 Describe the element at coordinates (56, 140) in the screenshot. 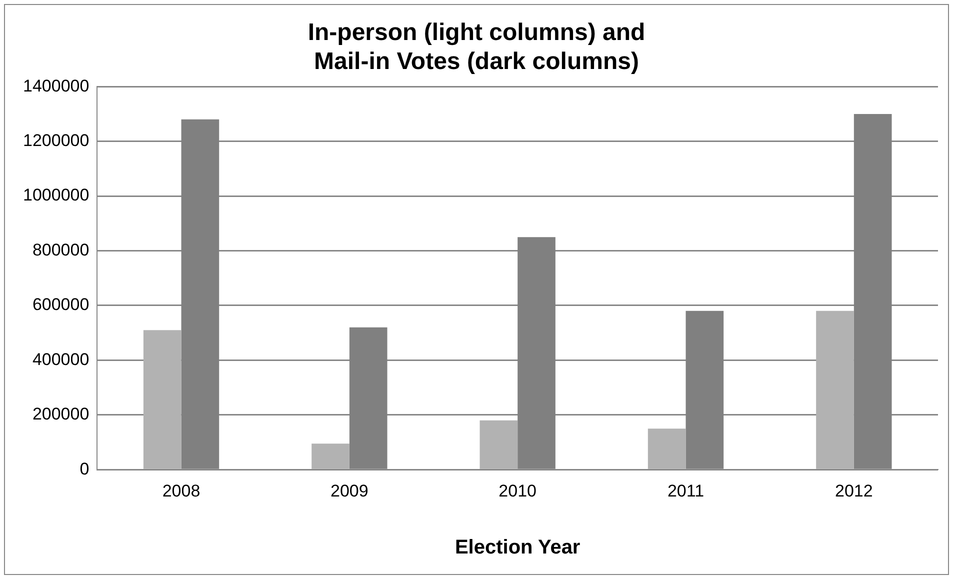

I see `y-tick-label: 1200000` at that location.